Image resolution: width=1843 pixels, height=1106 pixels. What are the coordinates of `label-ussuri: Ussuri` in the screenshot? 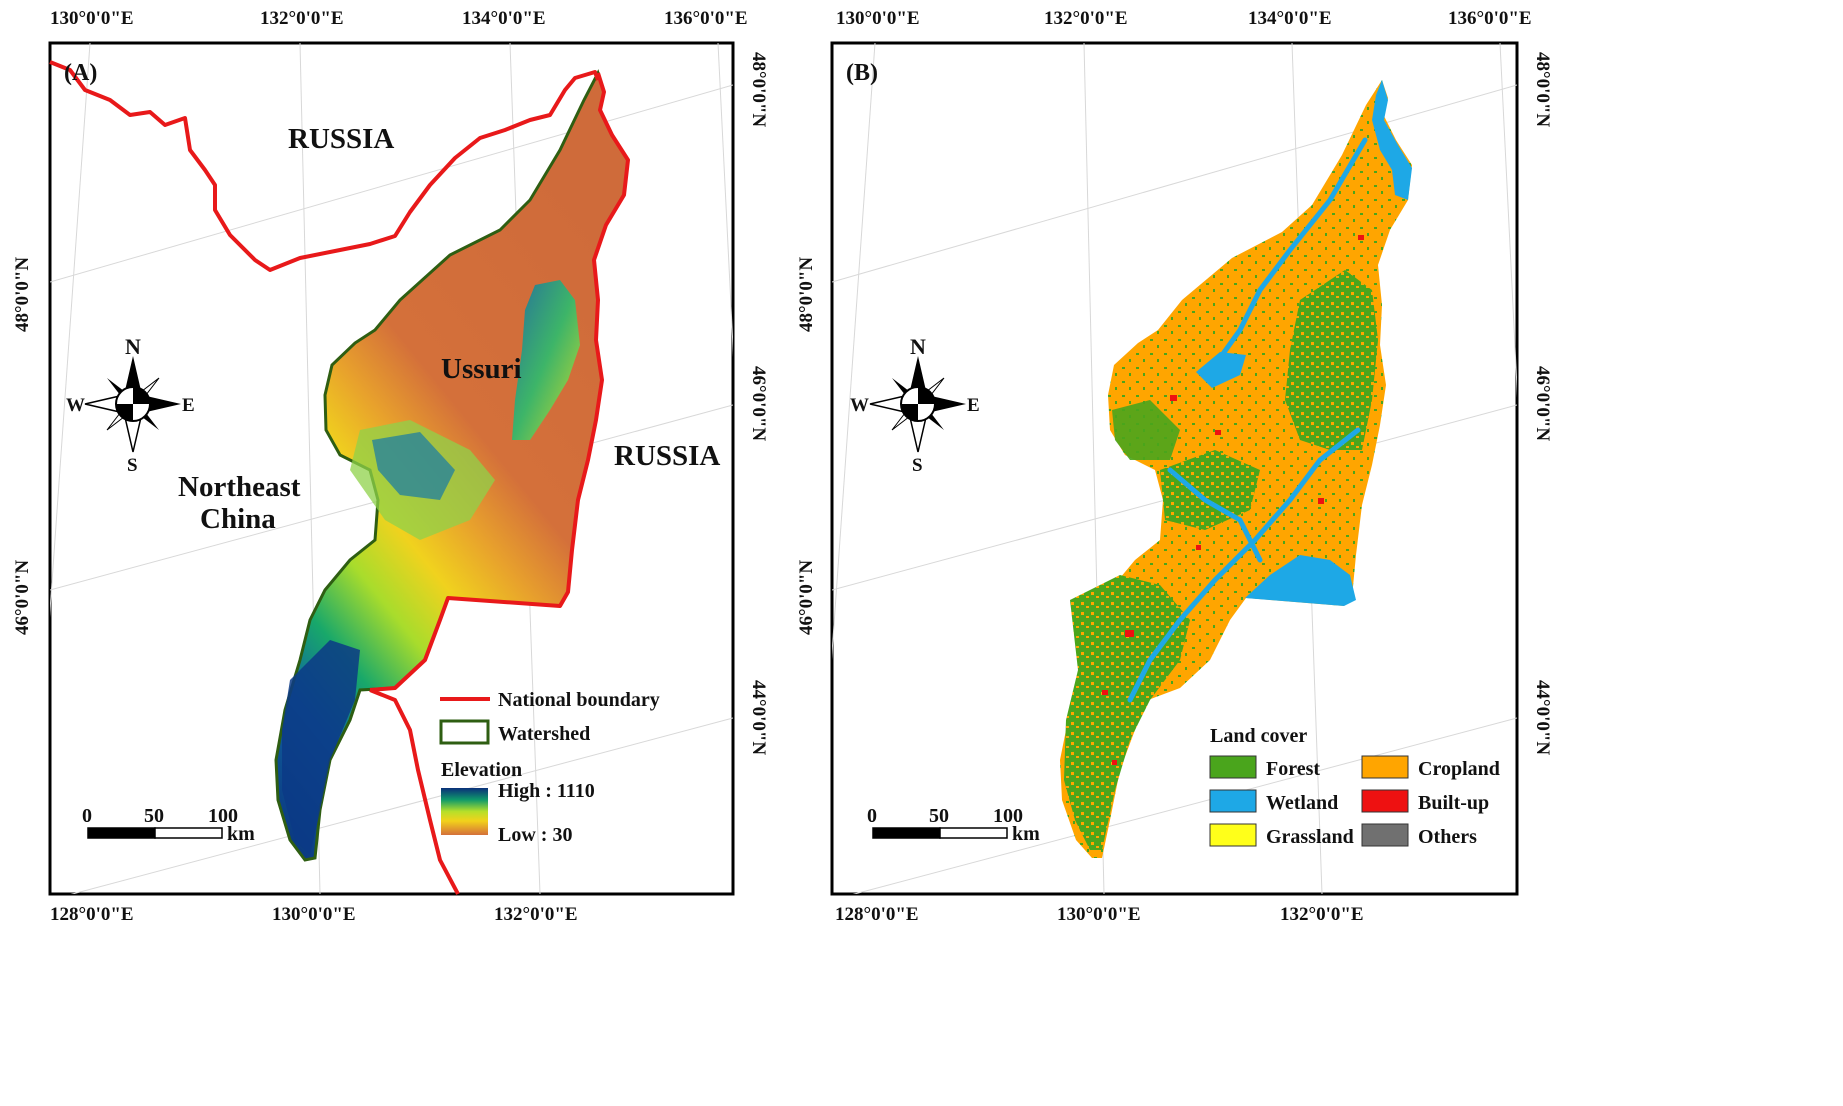 It's located at (481, 369).